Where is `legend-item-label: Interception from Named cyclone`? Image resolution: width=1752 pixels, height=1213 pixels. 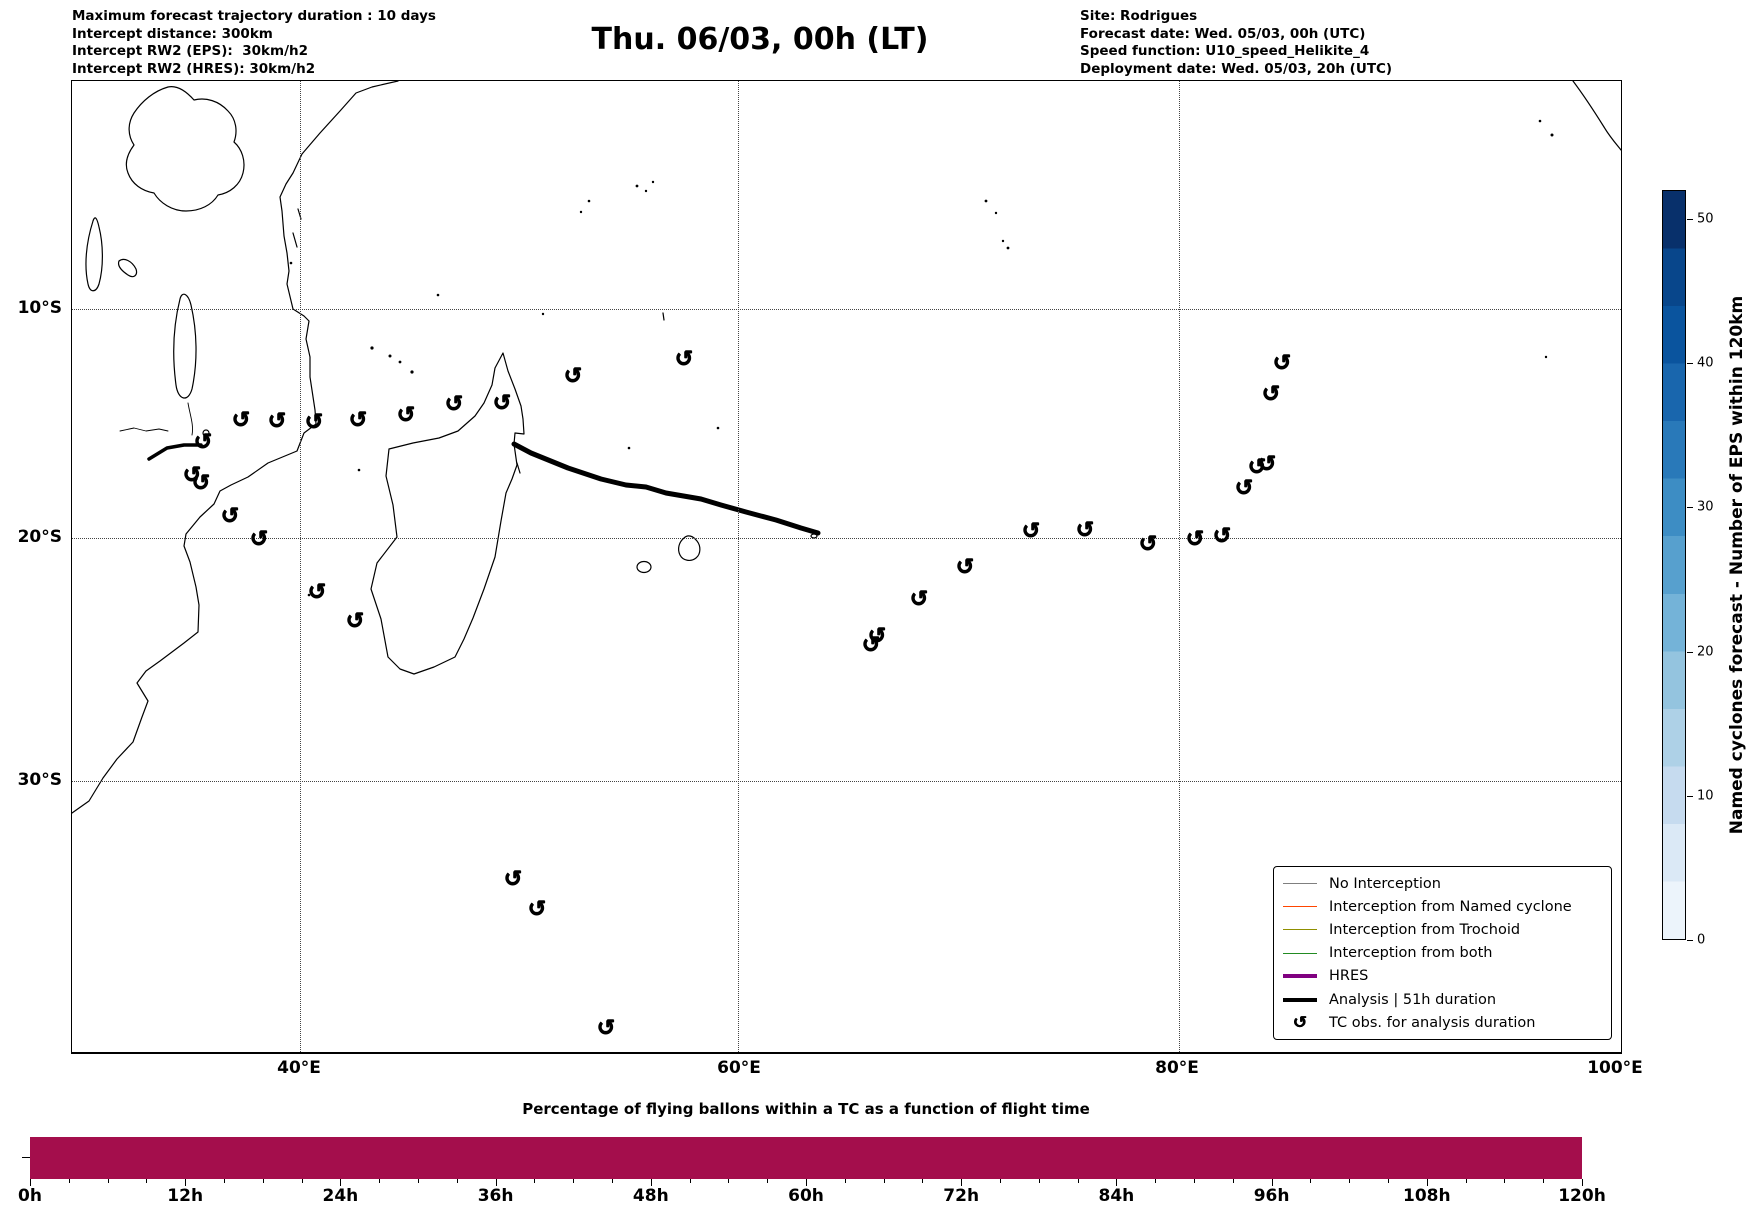 legend-item-label: Interception from Named cyclone is located at coordinates (1450, 906).